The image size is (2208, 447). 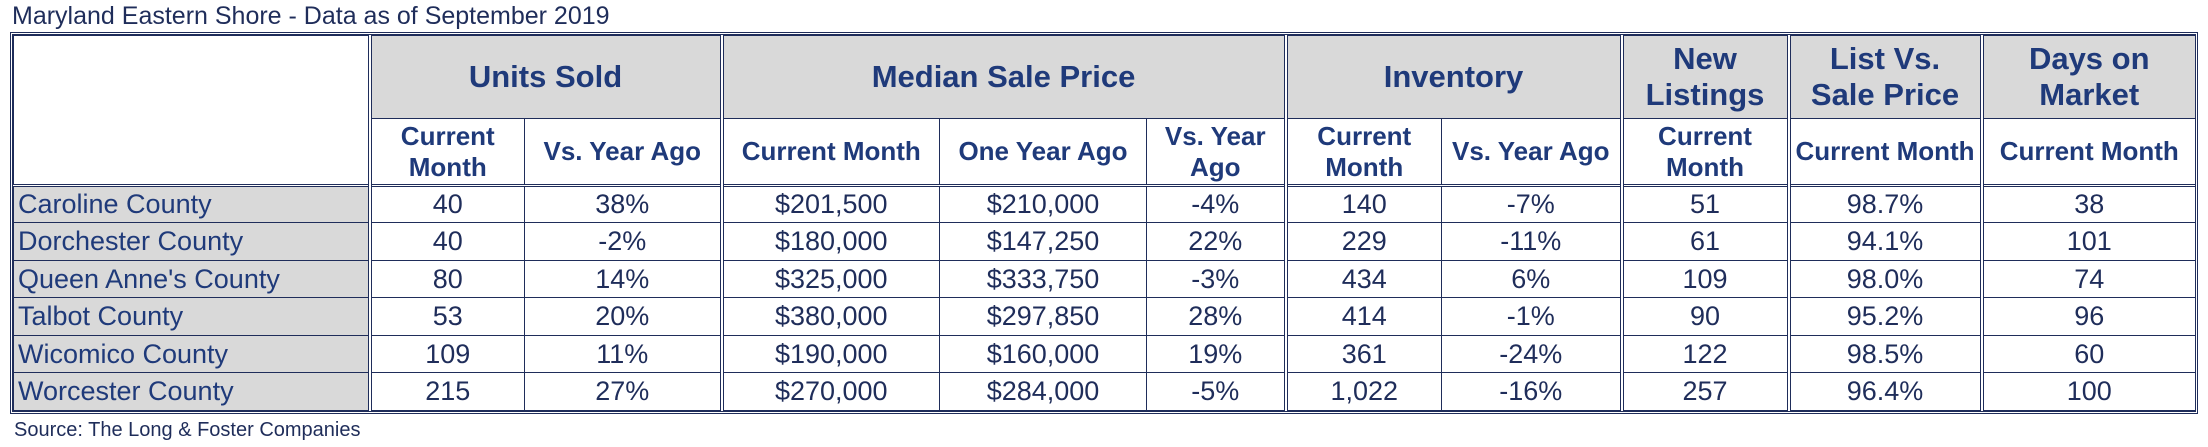 What do you see at coordinates (2088, 354) in the screenshot?
I see `table-cell: 60` at bounding box center [2088, 354].